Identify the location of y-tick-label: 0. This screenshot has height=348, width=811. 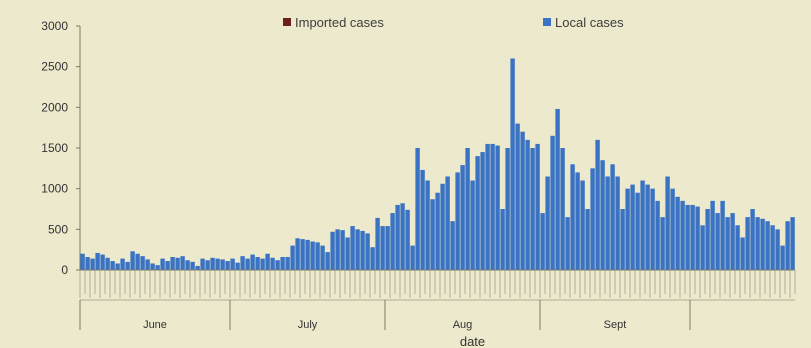
(64, 270).